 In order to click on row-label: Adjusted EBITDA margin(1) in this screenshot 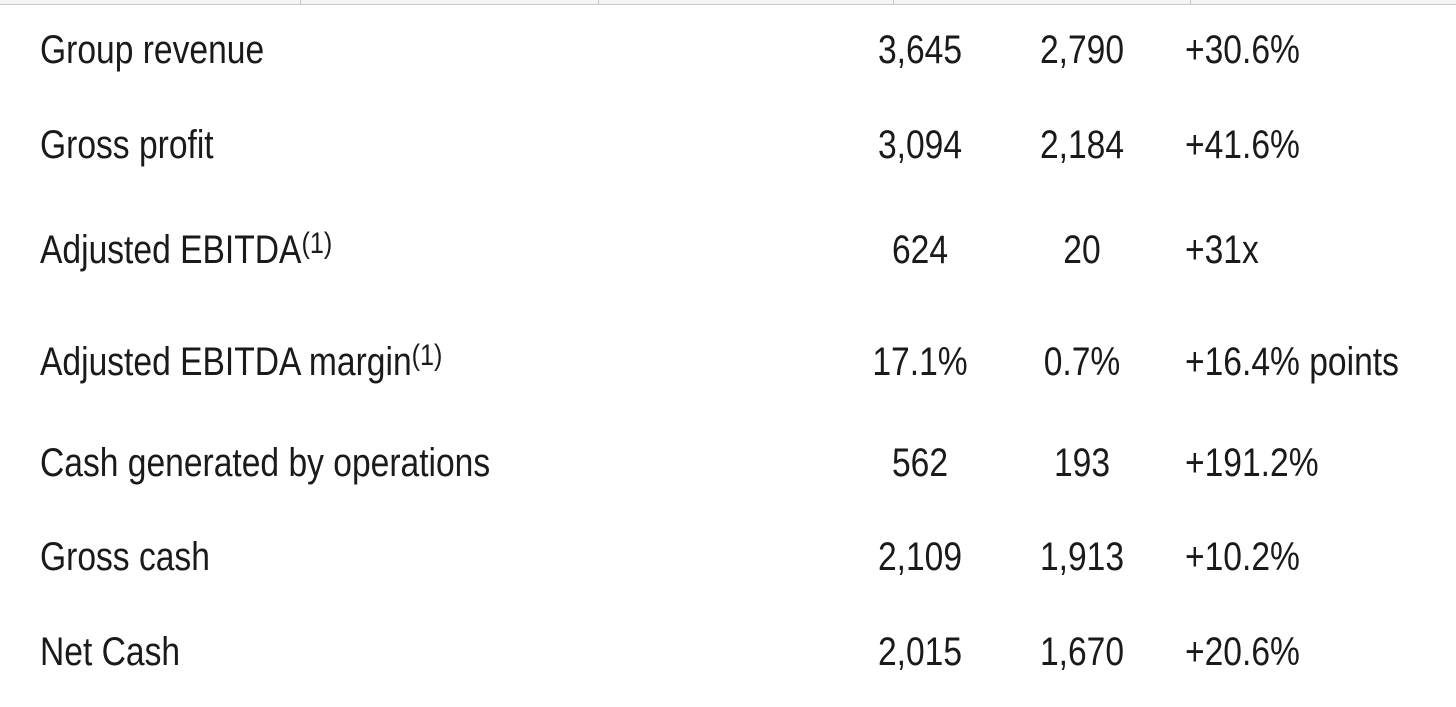, I will do `click(241, 361)`.